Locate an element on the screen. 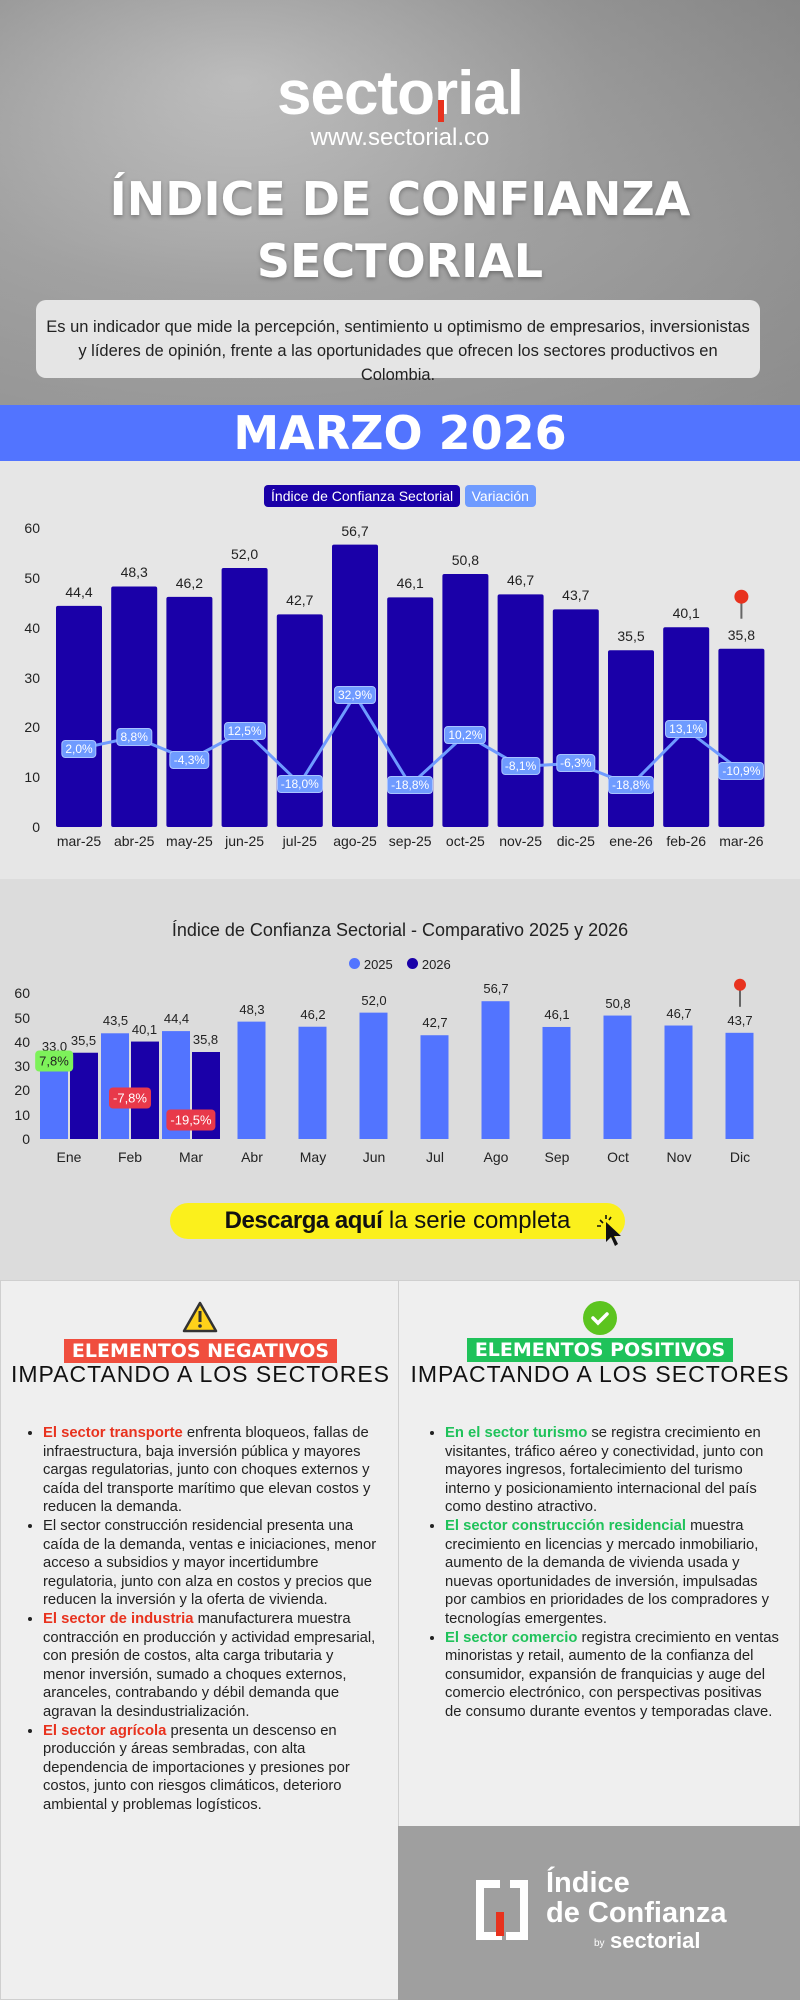 The width and height of the screenshot is (800, 2000). bar-value-2025: 48,3 is located at coordinates (252, 1009).